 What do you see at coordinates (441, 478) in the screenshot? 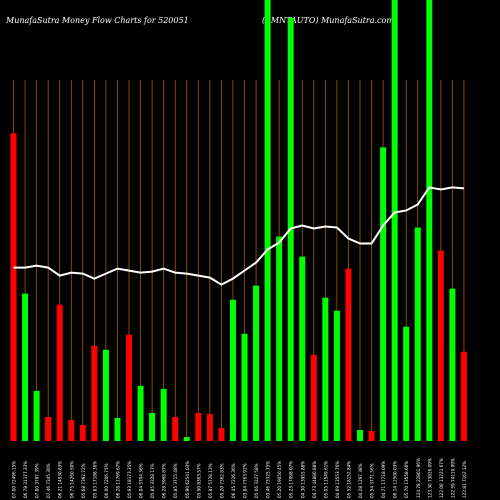
I see `x-tick-label: 122.00 13221.67%` at bounding box center [441, 478].